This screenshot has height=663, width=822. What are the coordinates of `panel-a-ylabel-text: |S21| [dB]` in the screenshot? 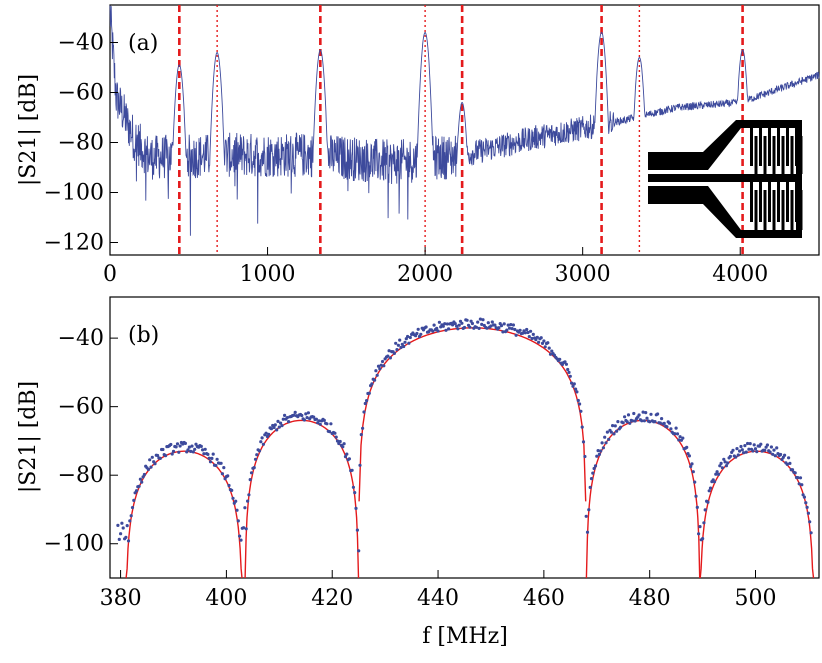 It's located at (28, 130).